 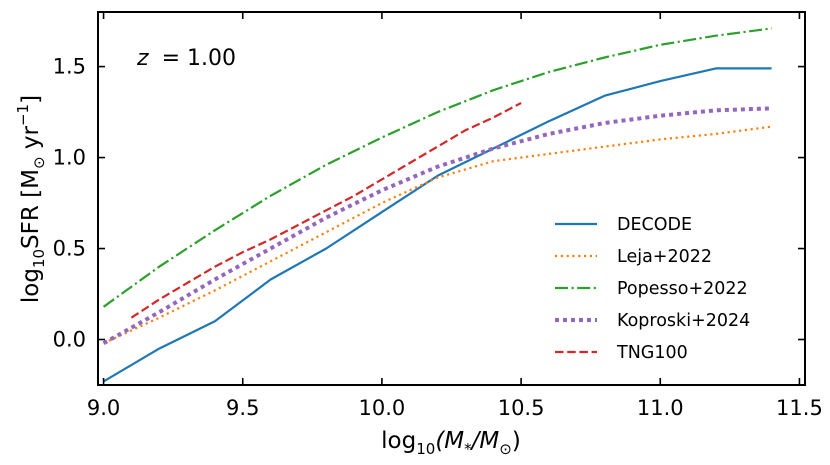 What do you see at coordinates (103, 408) in the screenshot?
I see `x-tick-label: 9.0` at bounding box center [103, 408].